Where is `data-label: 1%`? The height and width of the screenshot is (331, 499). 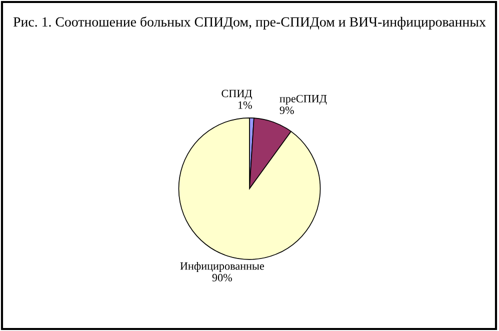
data-label: 1% is located at coordinates (245, 105).